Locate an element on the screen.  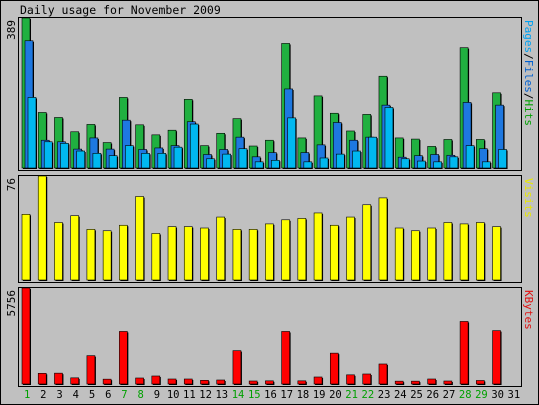
x-tick-label-11: 11 is located at coordinates (189, 395).